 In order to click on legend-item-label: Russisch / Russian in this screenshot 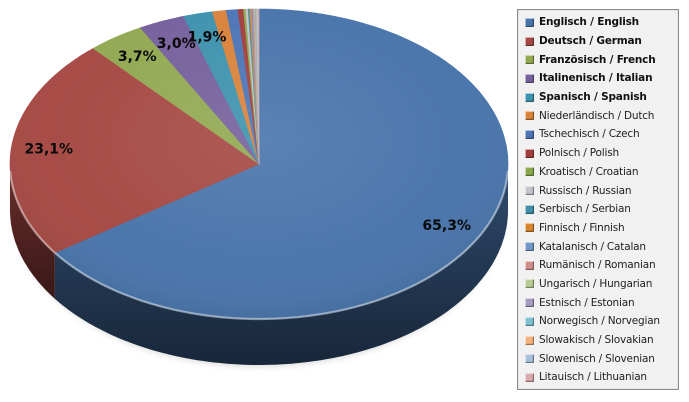, I will do `click(585, 190)`.